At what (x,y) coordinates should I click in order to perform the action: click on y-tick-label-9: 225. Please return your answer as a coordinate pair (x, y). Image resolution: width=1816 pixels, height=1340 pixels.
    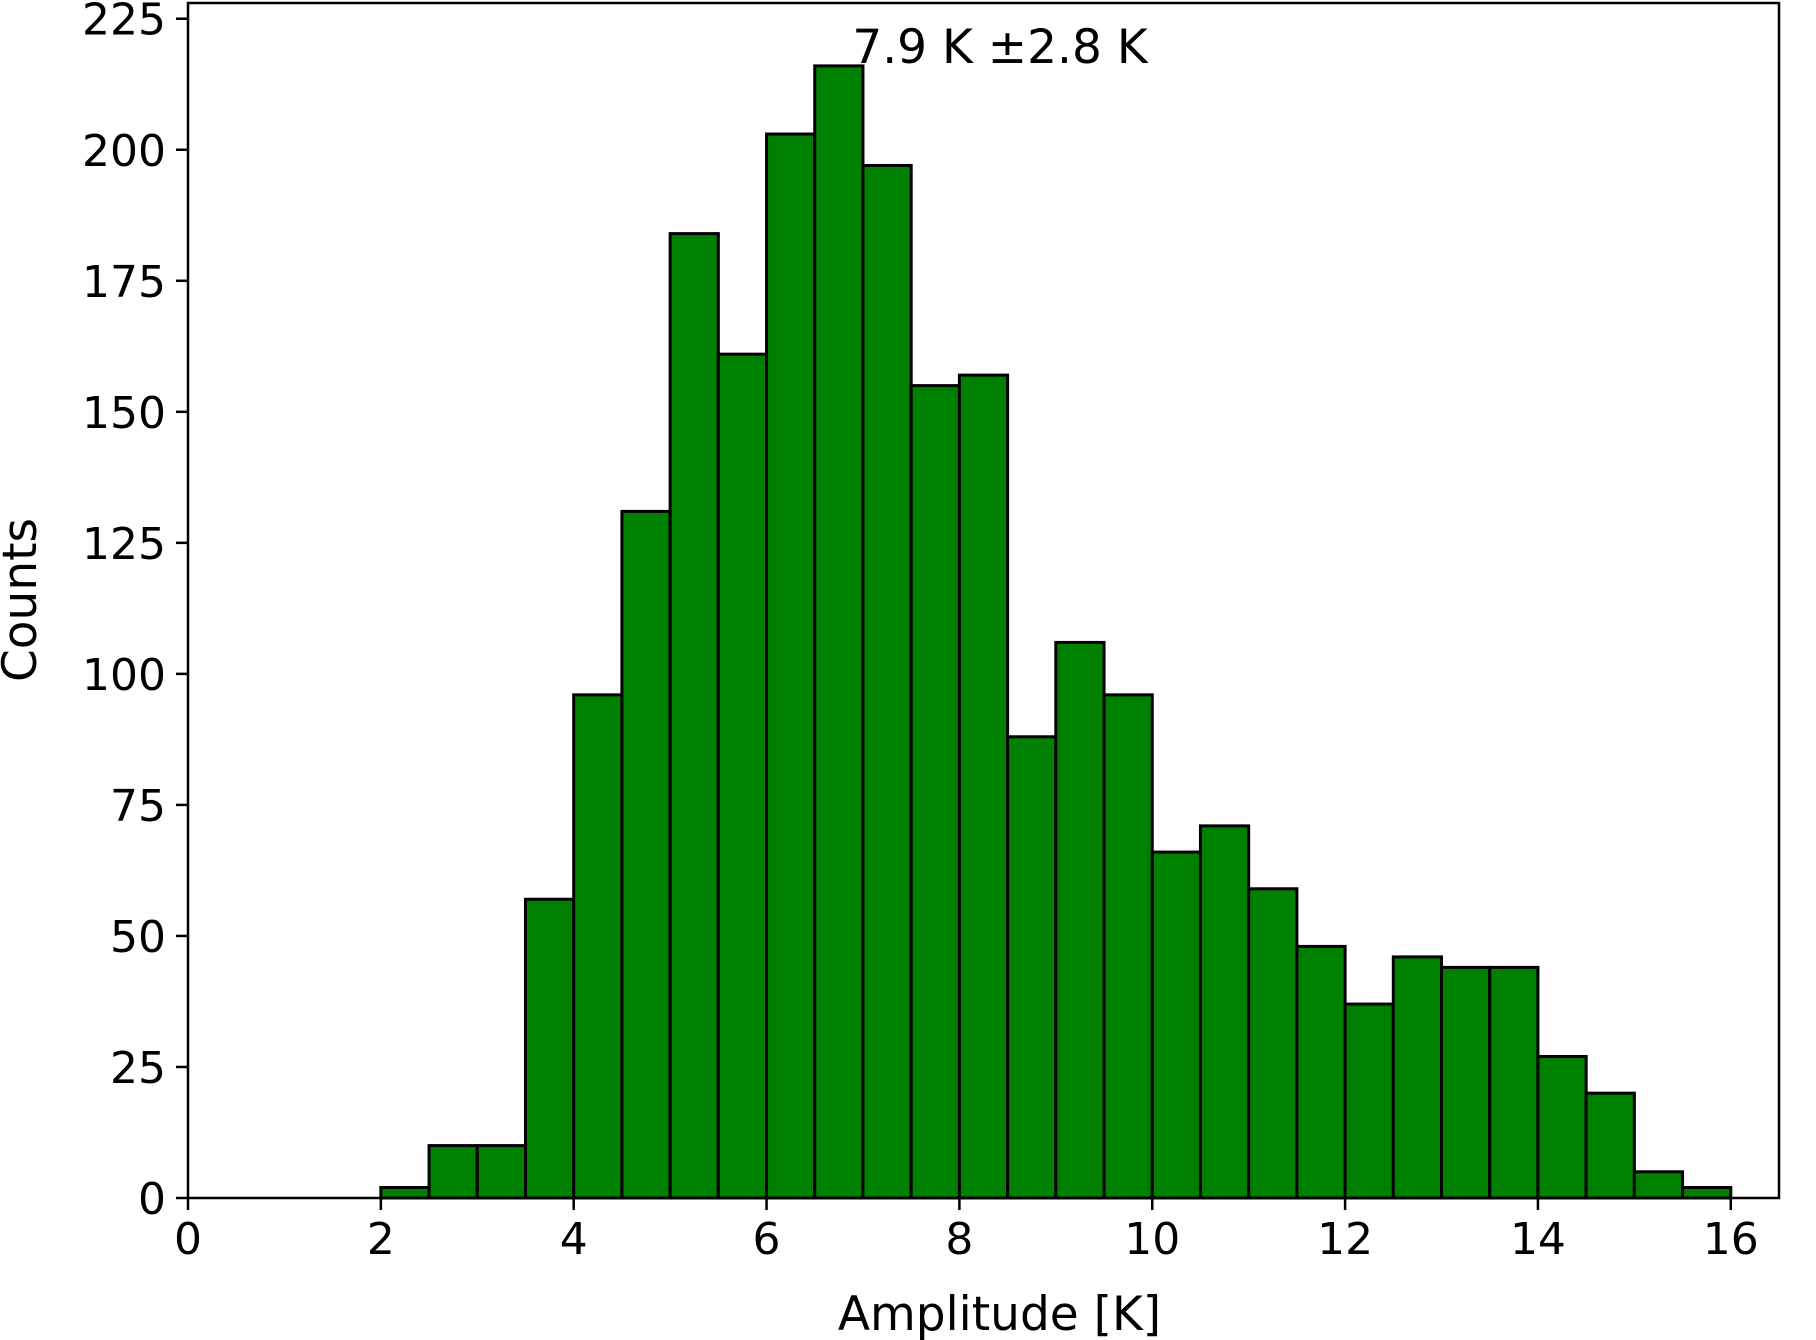
    Looking at the image, I should click on (124, 23).